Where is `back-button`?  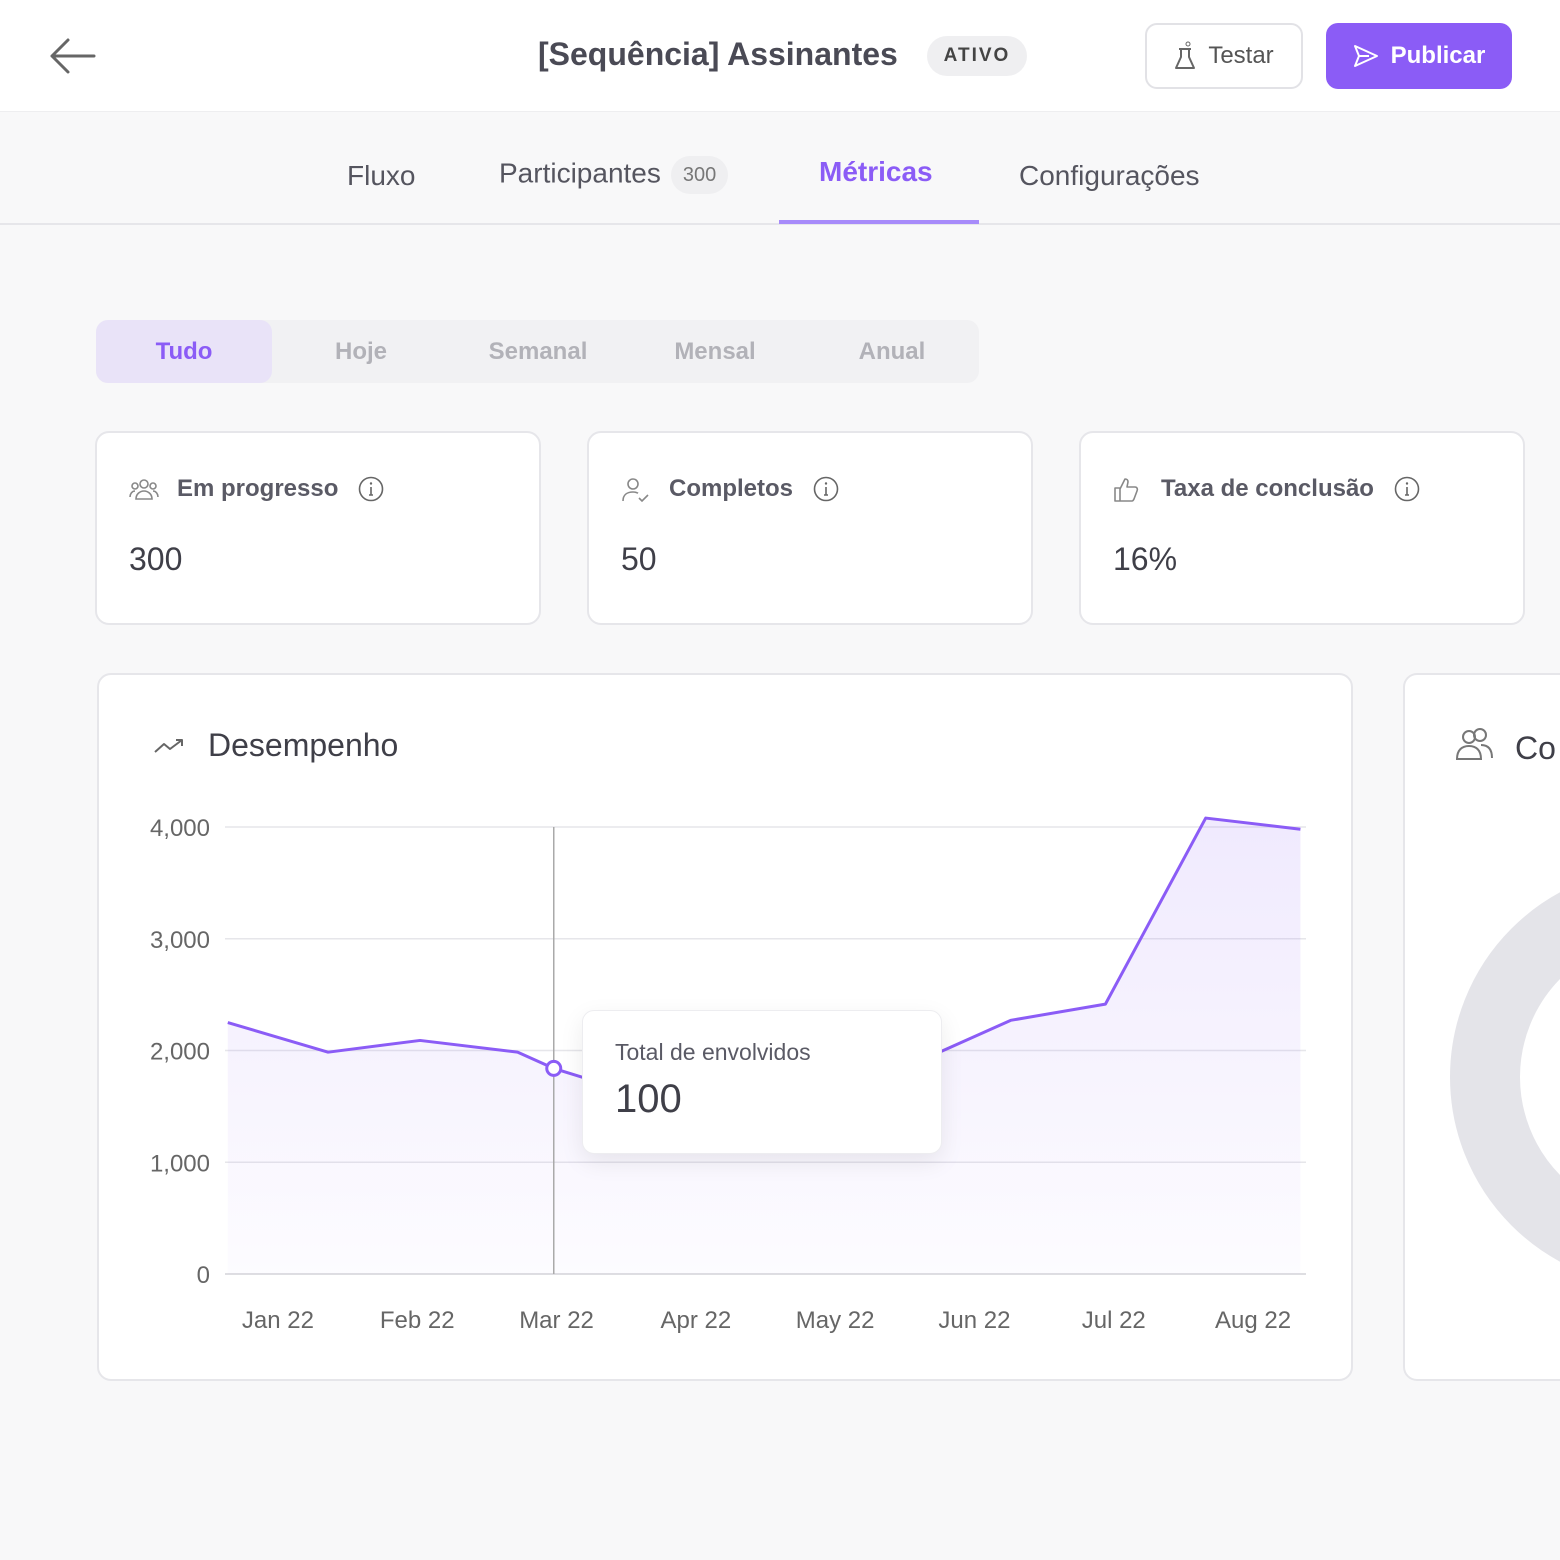 back-button is located at coordinates (72, 56).